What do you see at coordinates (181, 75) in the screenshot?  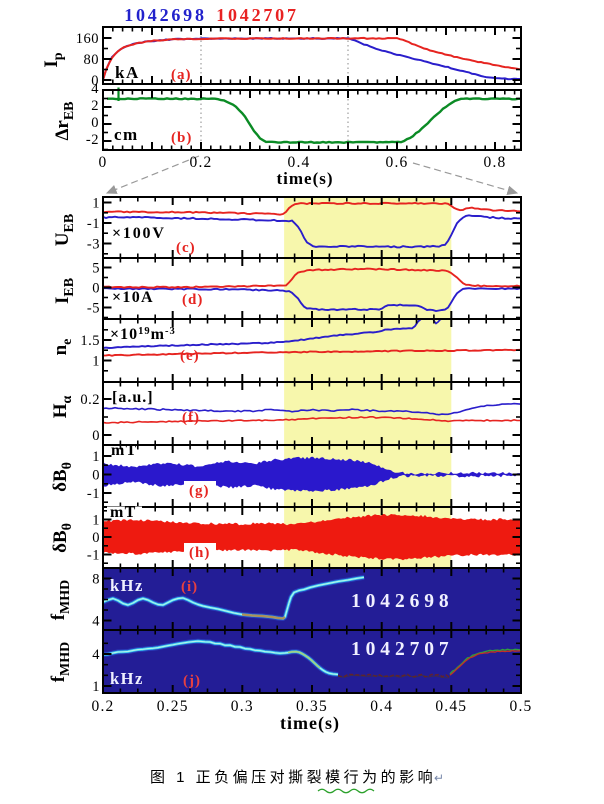 I see `svg-text: (a)` at bounding box center [181, 75].